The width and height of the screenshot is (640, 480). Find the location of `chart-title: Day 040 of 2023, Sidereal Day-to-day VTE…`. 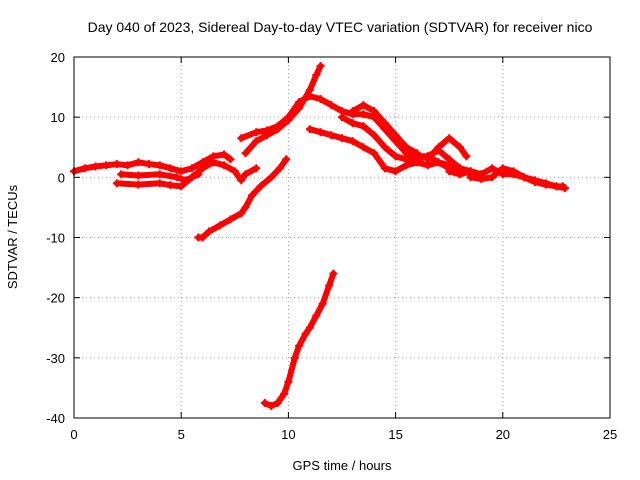

chart-title: Day 040 of 2023, Sidereal Day-to-day VTE… is located at coordinates (340, 27).